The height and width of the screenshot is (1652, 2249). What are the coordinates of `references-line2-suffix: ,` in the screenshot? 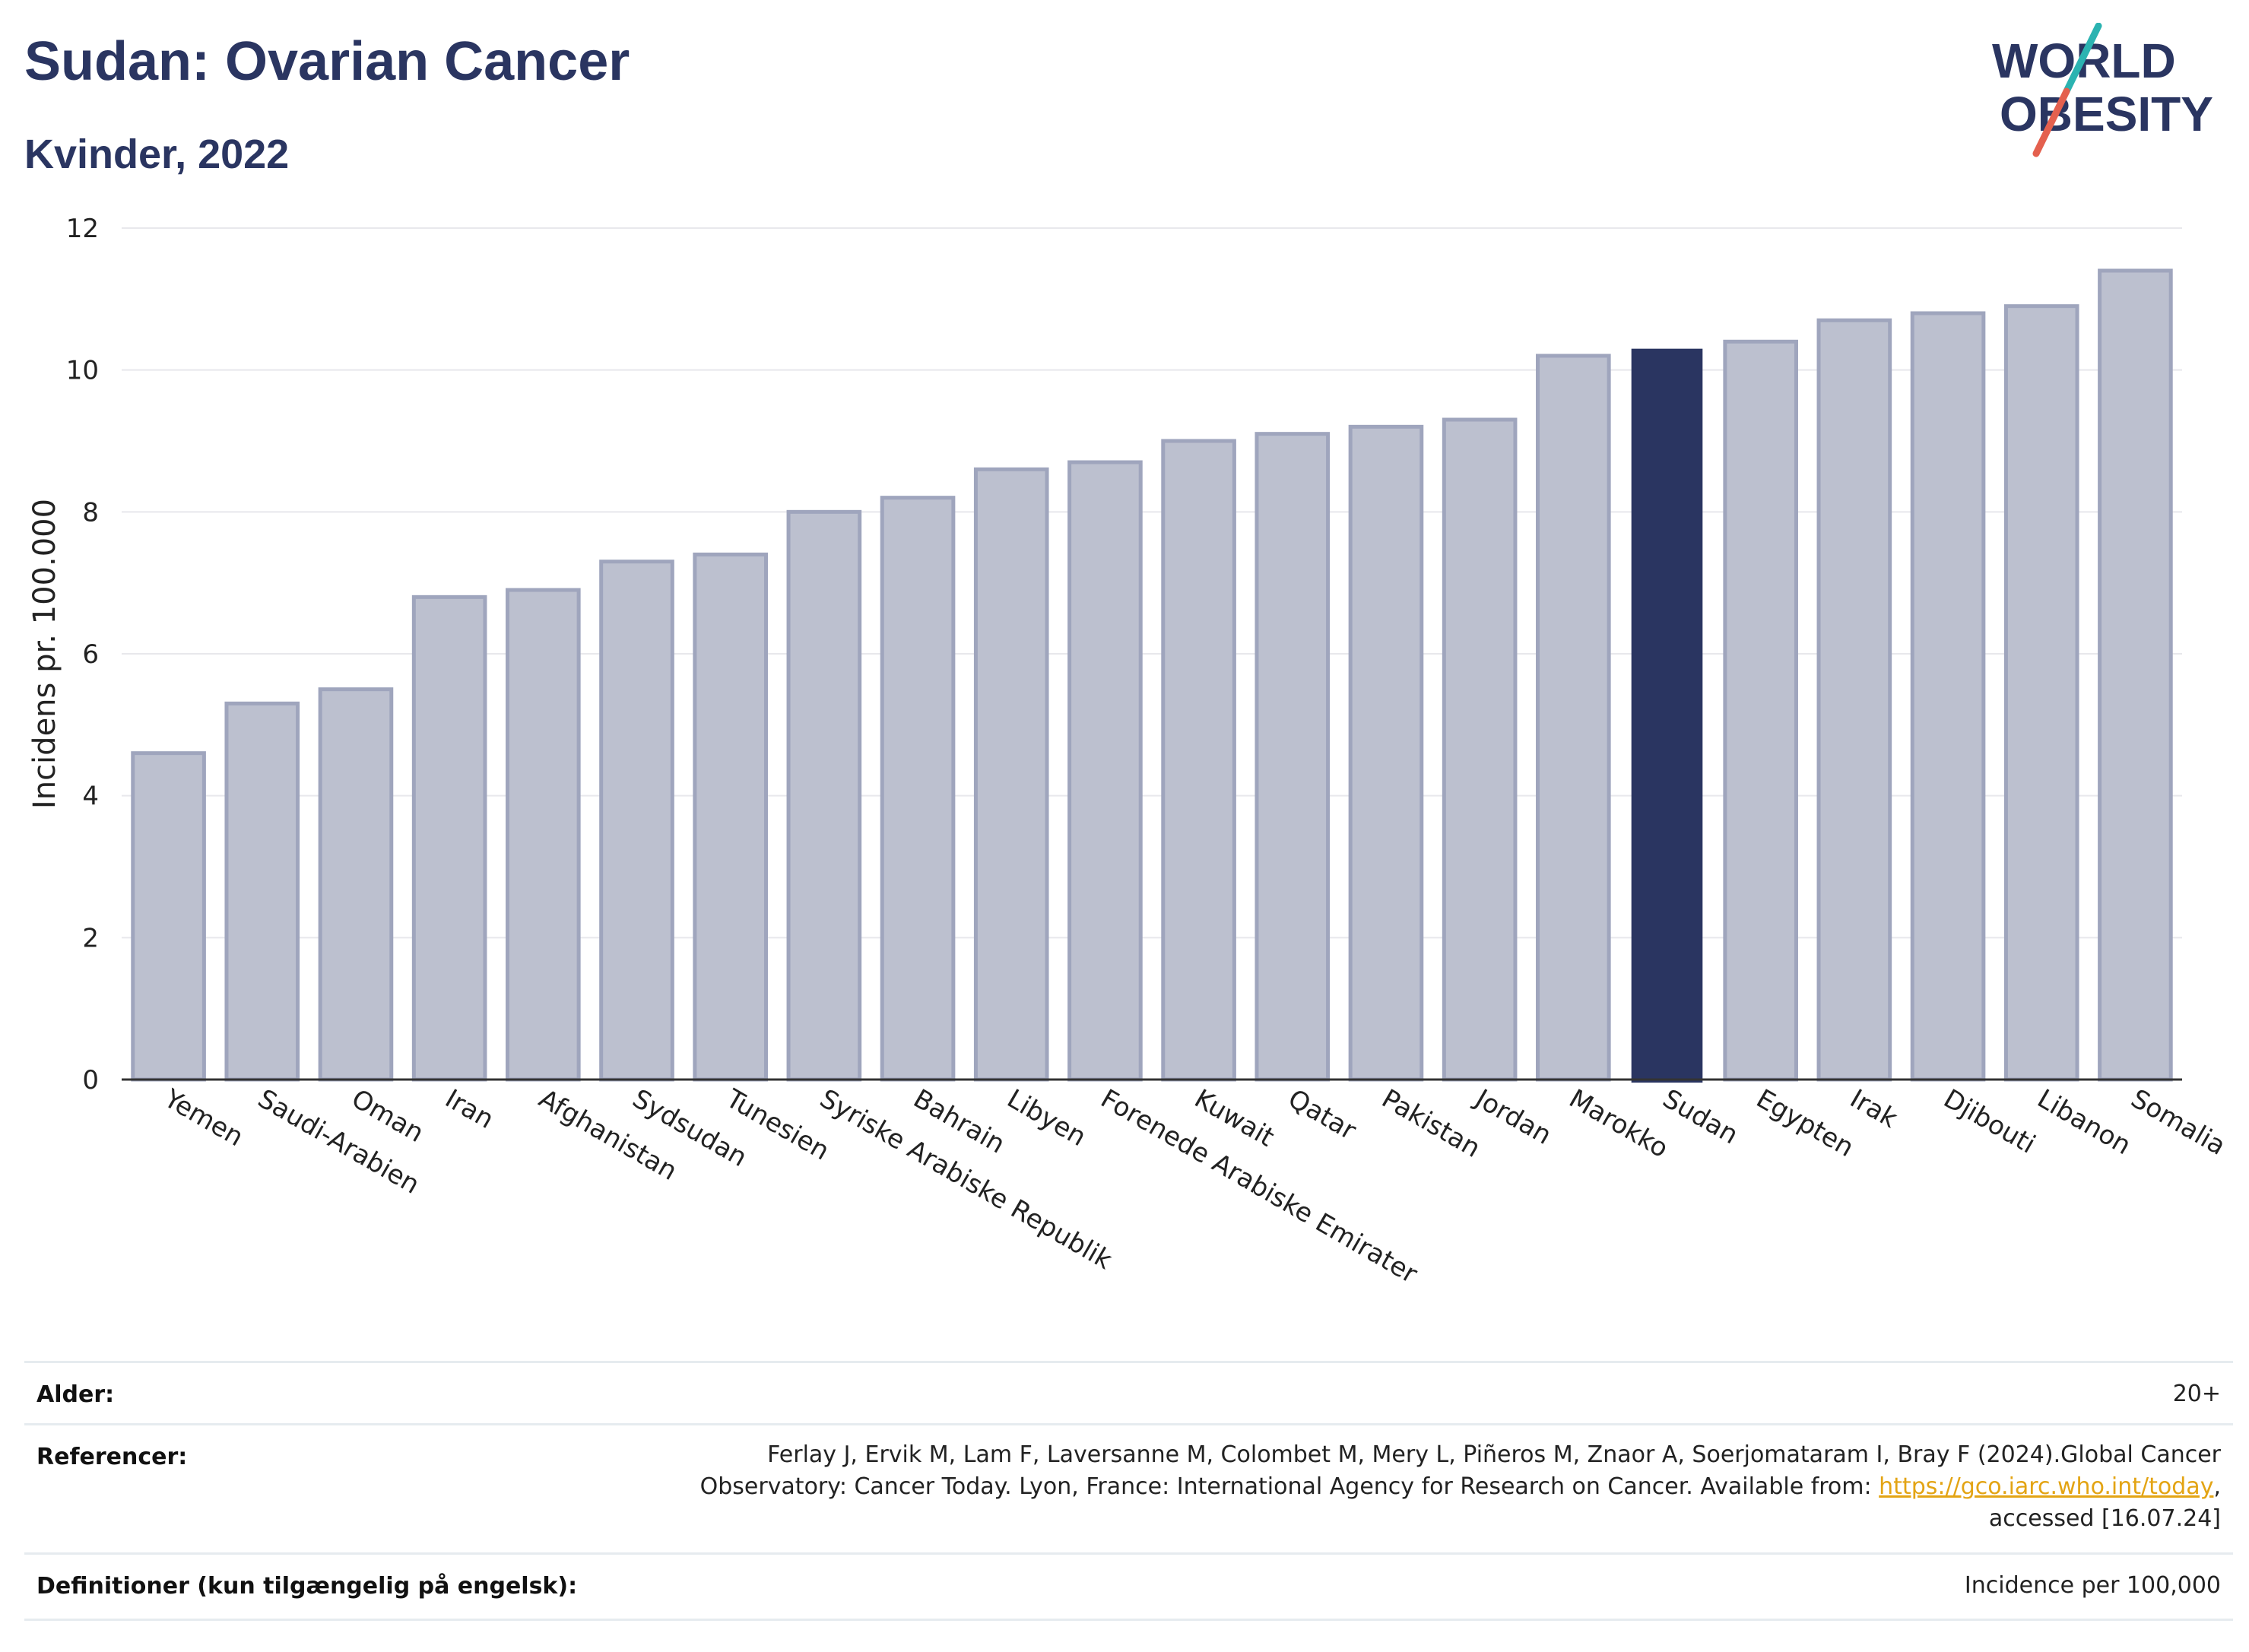 It's located at (2217, 1486).